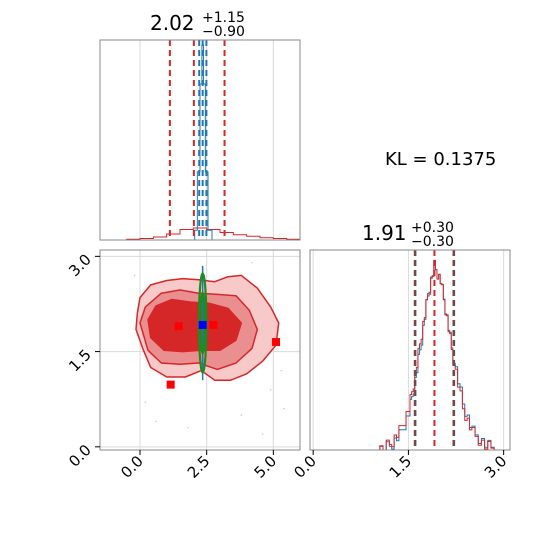  I want to click on bottom-right-xtick-label-0: 0.0, so click(305, 467).